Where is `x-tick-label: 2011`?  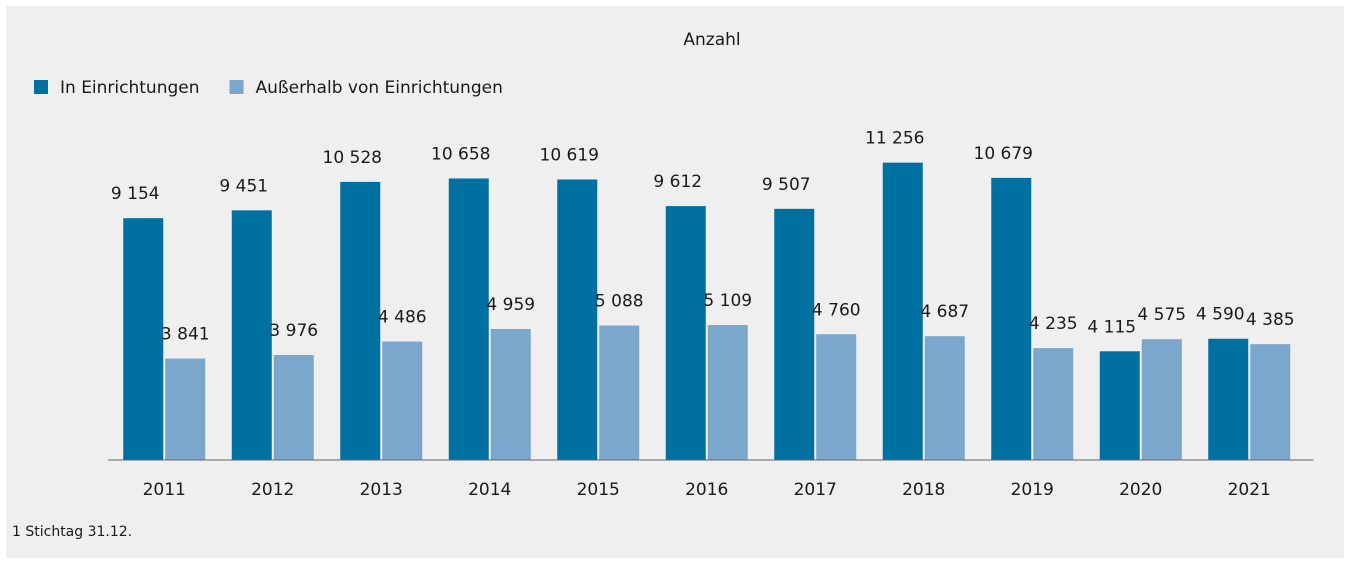
x-tick-label: 2011 is located at coordinates (164, 490).